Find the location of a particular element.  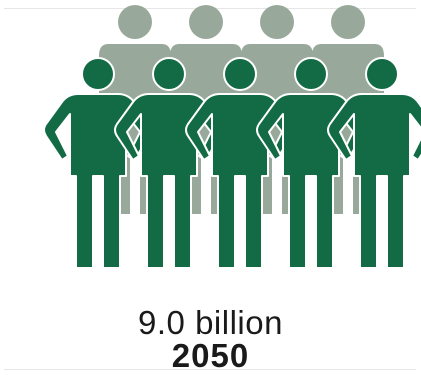

population-value: 9.0 billion is located at coordinates (210, 322).